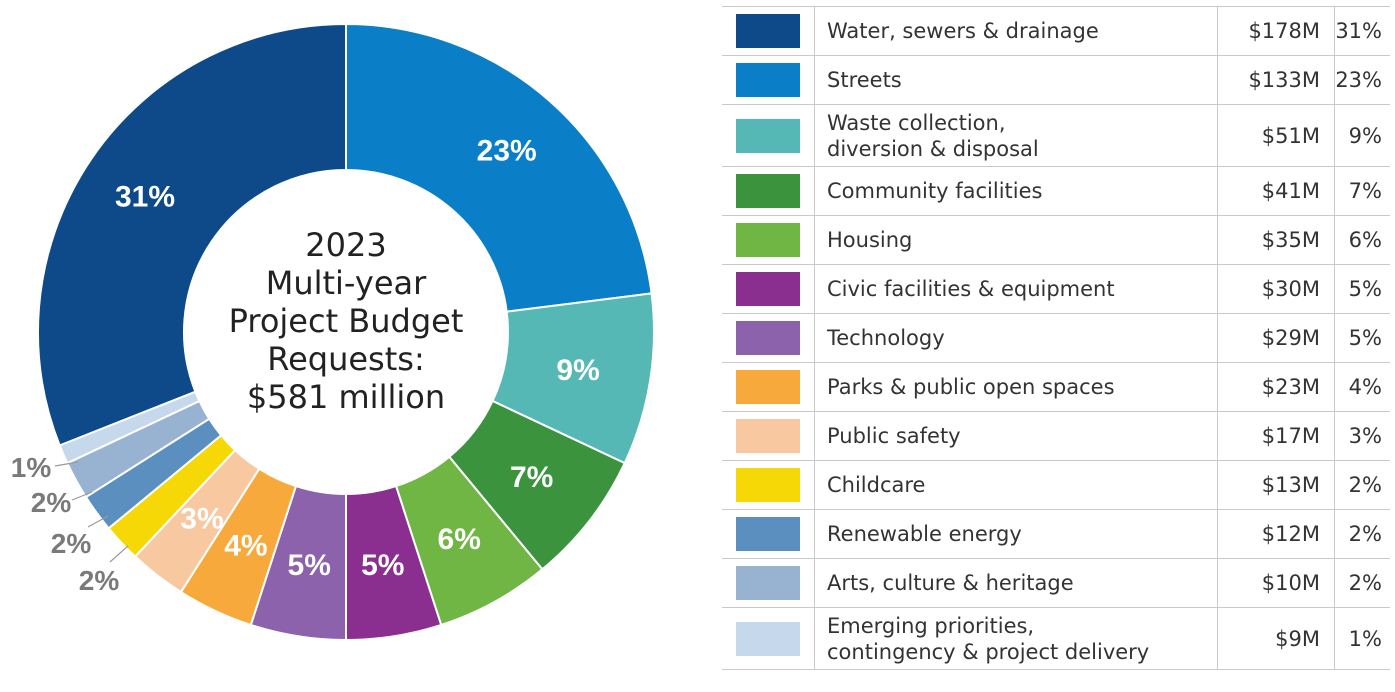 Image resolution: width=1395 pixels, height=692 pixels. I want to click on legend-amount: $30M, so click(1276, 289).